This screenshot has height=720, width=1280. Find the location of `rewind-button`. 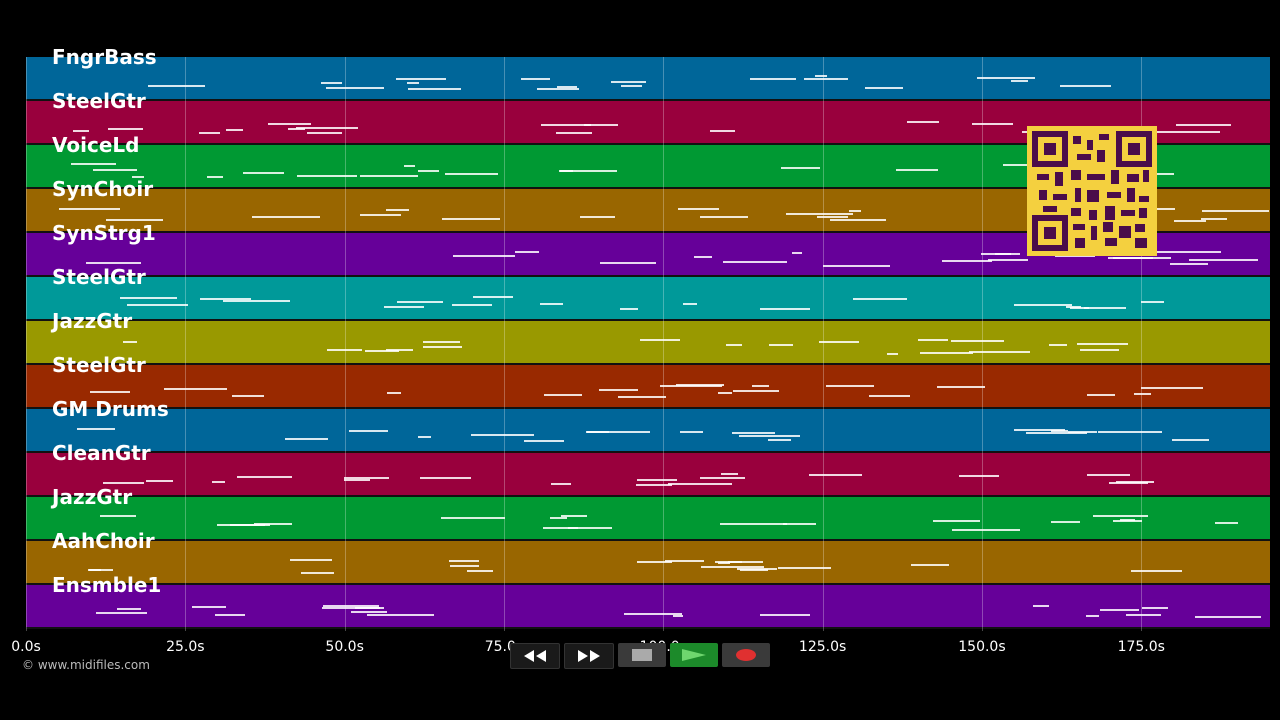

rewind-button is located at coordinates (535, 656).